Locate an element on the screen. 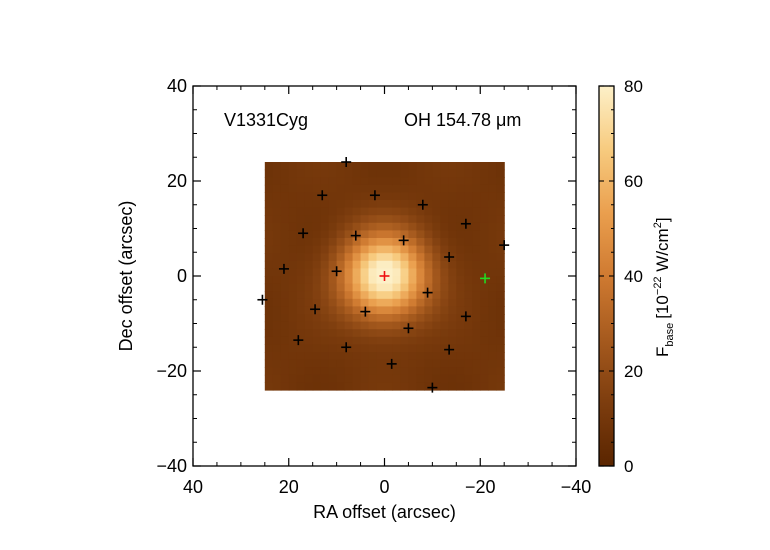  colorbar-tick-label: 20 is located at coordinates (633, 371).